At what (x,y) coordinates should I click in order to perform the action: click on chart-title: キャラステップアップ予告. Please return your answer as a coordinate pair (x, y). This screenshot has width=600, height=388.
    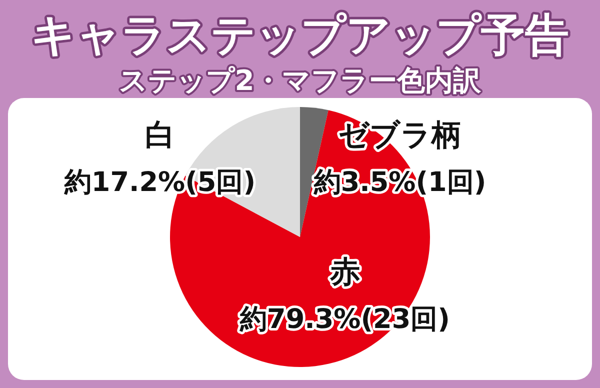
    Looking at the image, I should click on (300, 35).